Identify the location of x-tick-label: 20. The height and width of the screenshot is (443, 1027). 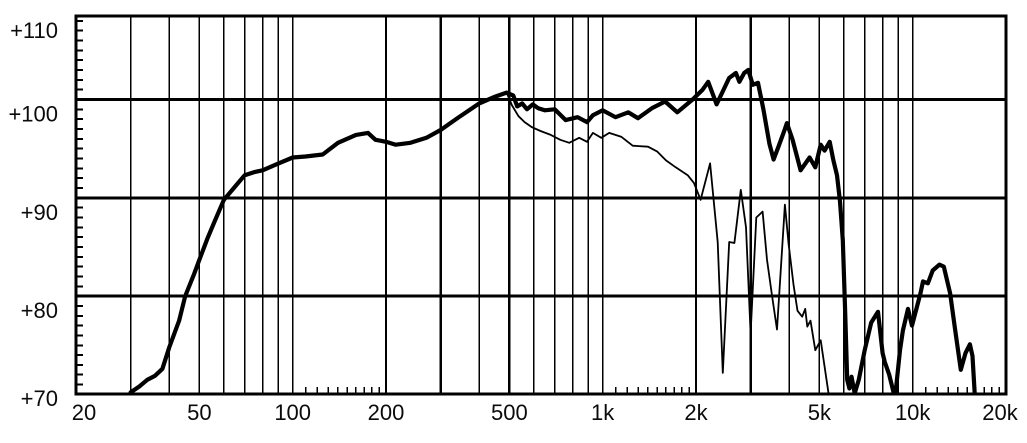
(84, 412).